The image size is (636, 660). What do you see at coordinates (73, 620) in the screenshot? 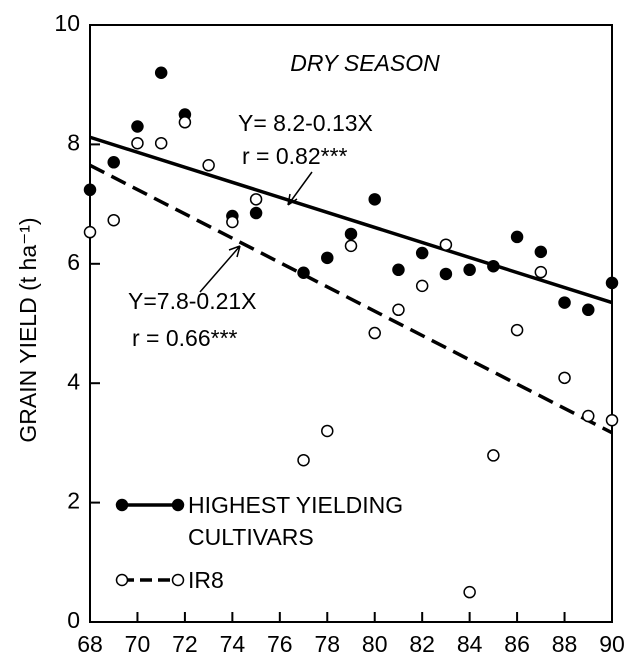
I see `y-tick-label: 0` at bounding box center [73, 620].